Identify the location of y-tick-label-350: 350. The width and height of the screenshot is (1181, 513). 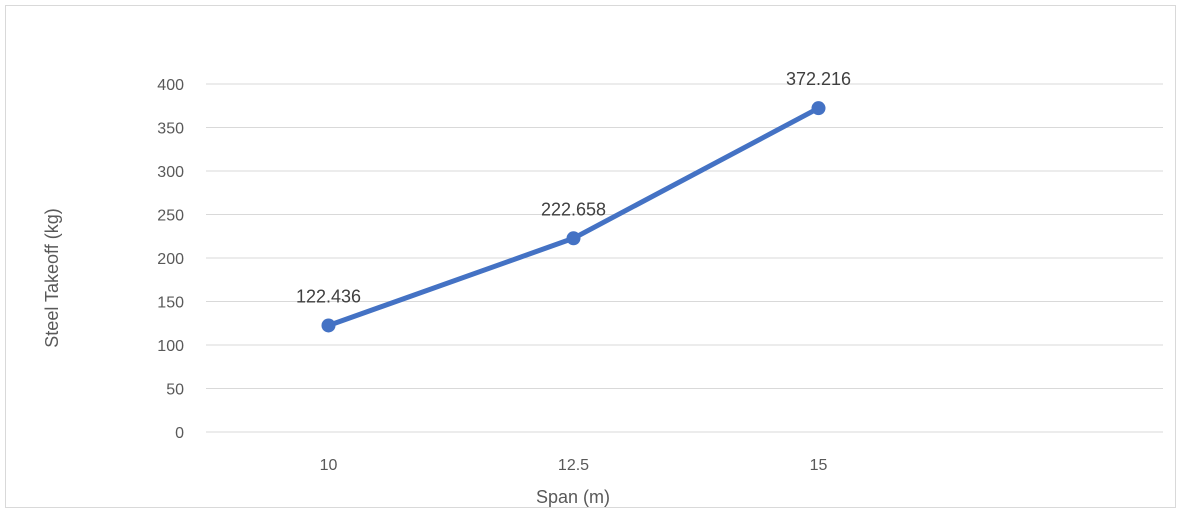
(170, 129).